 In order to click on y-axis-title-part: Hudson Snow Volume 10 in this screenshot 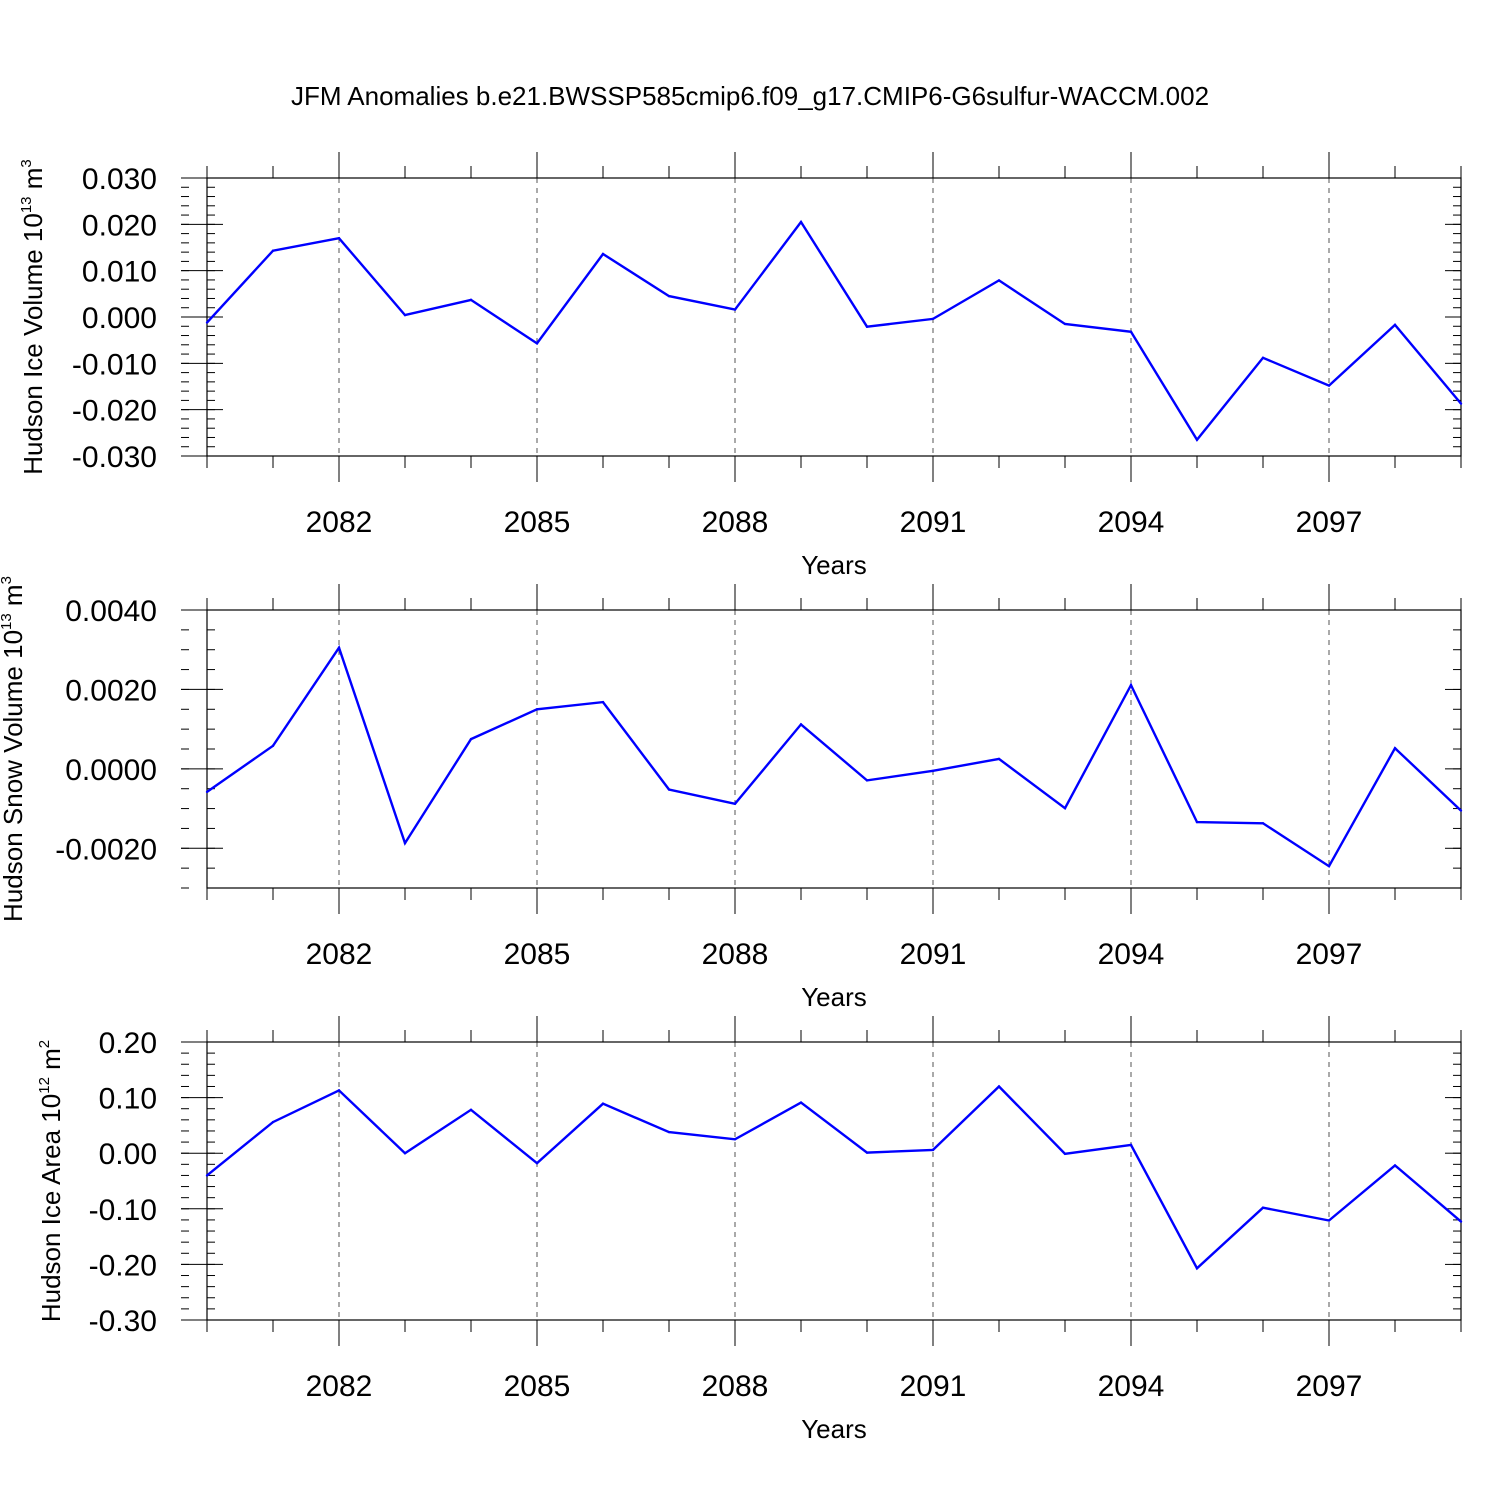, I will do `click(14, 776)`.